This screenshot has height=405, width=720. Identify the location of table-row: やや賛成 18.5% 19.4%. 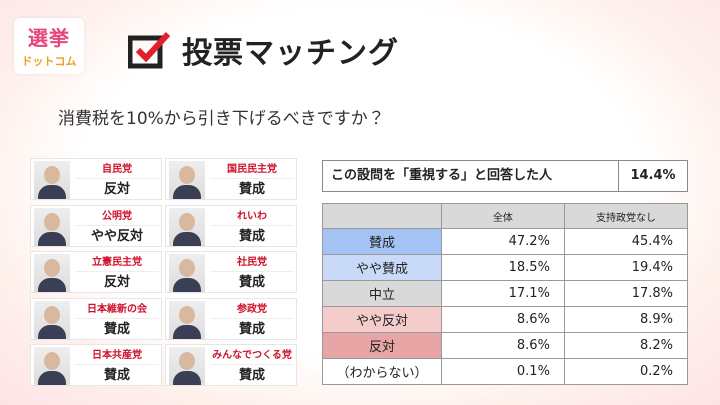
(505, 267).